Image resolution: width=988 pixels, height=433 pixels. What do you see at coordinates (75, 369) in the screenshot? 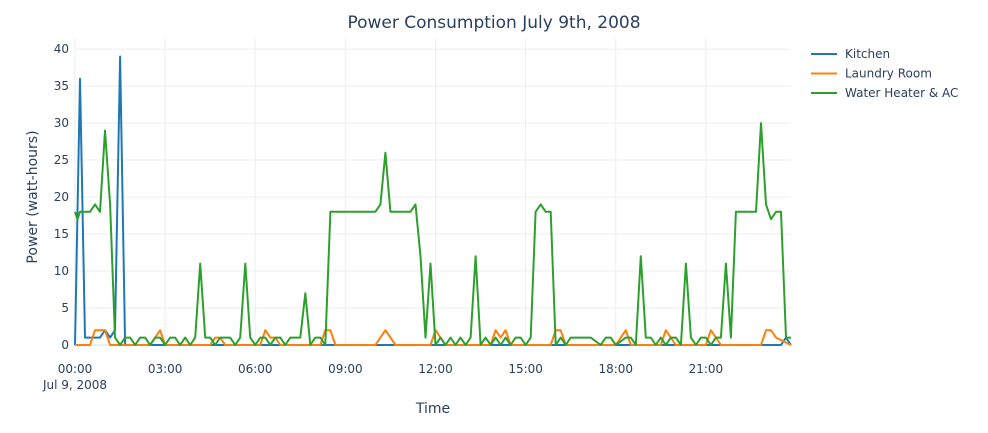
I see `x-tick-label: 00:00` at bounding box center [75, 369].